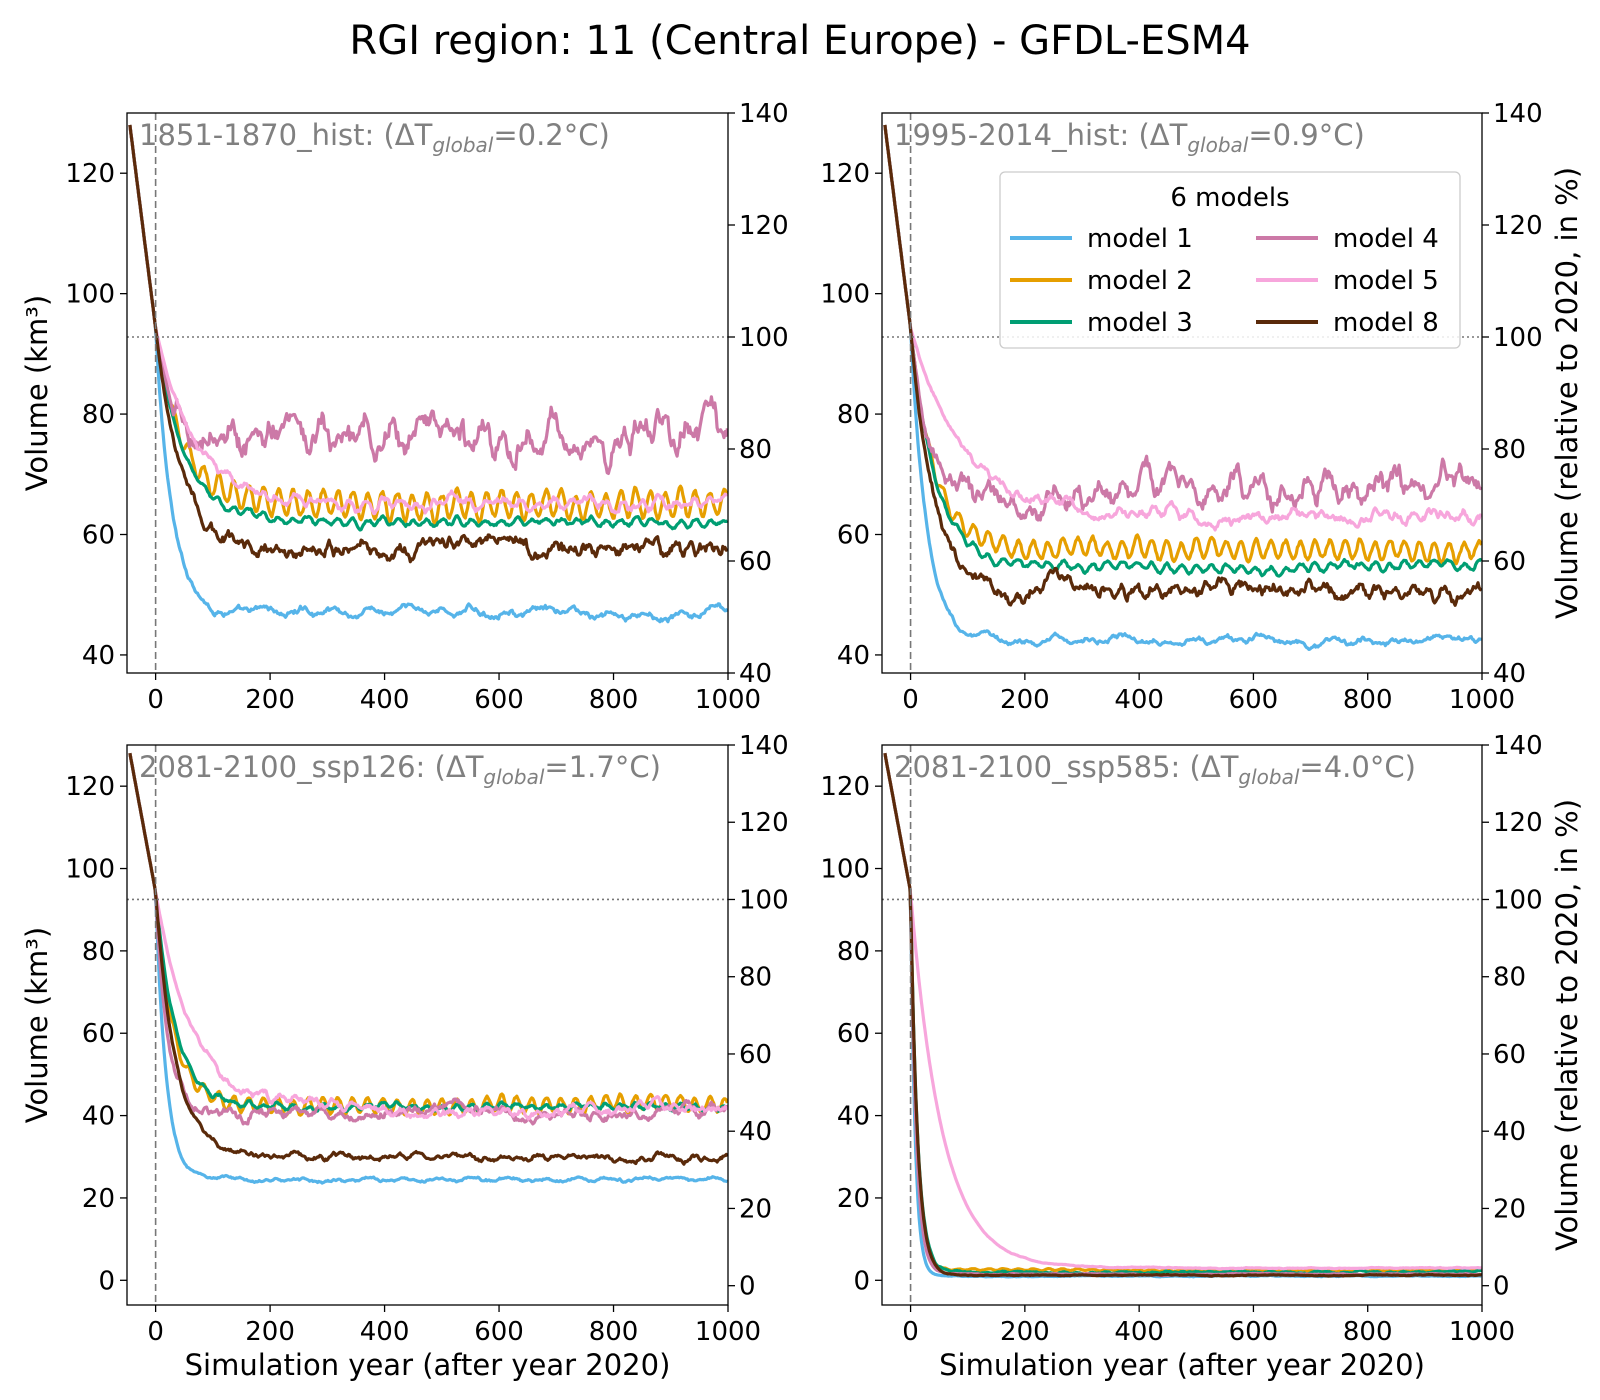 This screenshot has width=1600, height=1400. What do you see at coordinates (1386, 239) in the screenshot?
I see `legend-label-model-4: model 4` at bounding box center [1386, 239].